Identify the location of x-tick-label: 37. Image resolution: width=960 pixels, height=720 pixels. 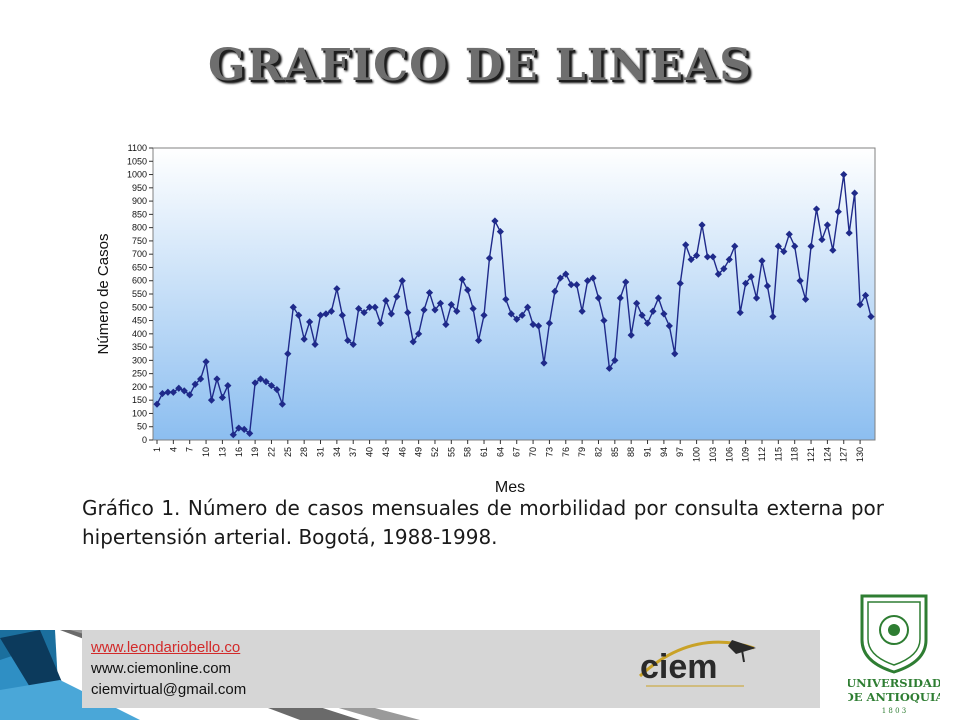
(353, 452).